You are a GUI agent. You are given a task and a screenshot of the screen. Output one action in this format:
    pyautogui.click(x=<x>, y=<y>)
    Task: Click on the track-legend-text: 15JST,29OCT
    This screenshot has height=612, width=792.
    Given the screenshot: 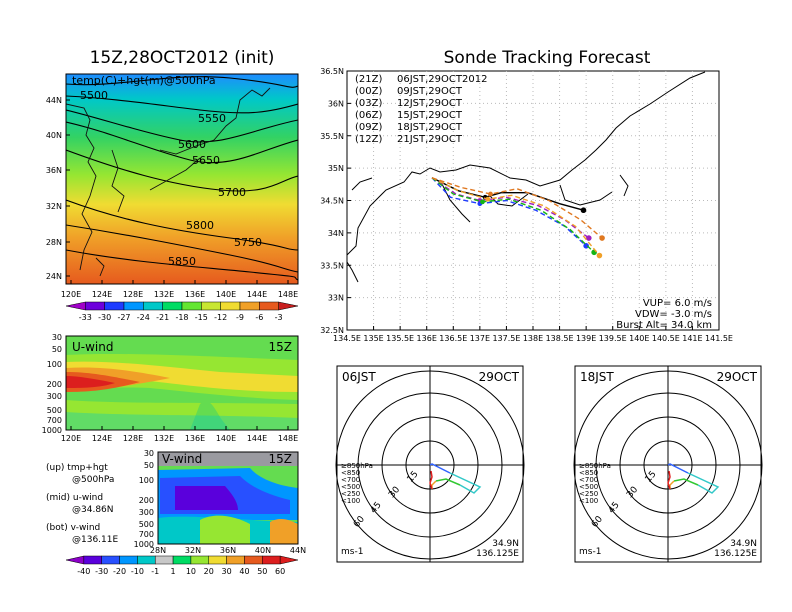 What is the action you would take?
    pyautogui.click(x=430, y=115)
    